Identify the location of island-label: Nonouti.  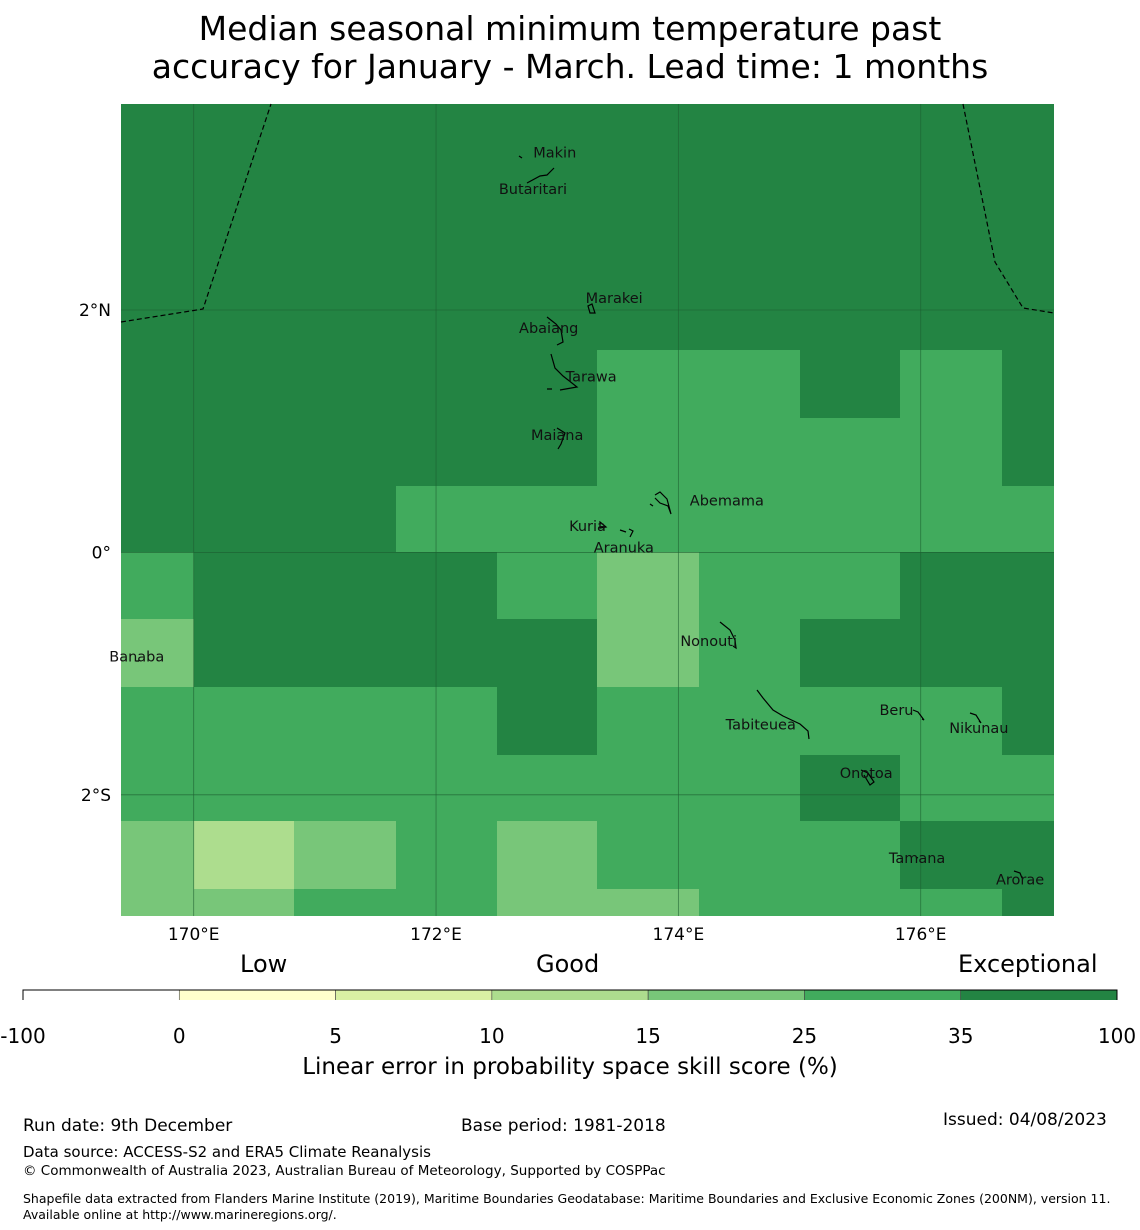
(708, 642).